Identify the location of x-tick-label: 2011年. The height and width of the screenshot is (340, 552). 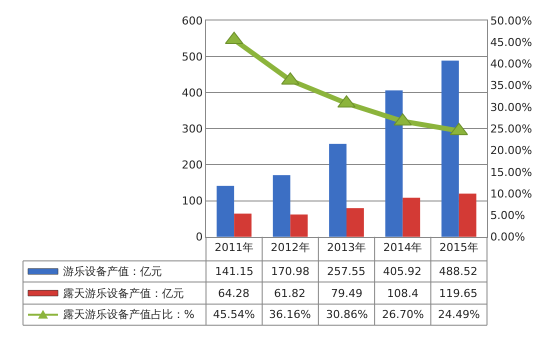
(234, 247).